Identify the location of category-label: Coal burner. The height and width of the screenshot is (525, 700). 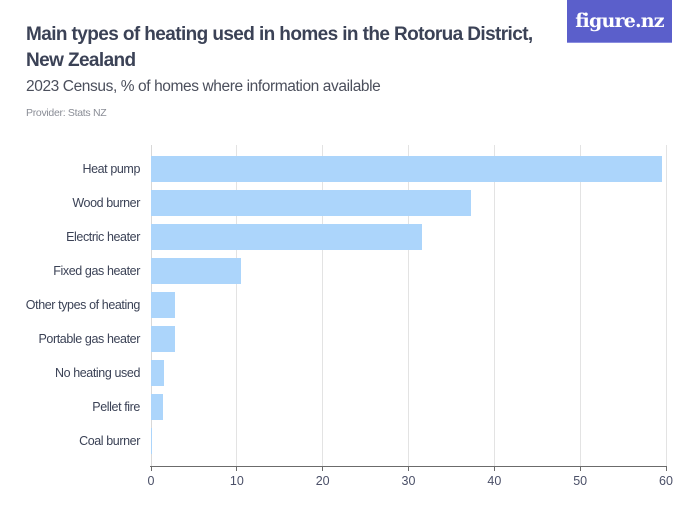
(109, 441).